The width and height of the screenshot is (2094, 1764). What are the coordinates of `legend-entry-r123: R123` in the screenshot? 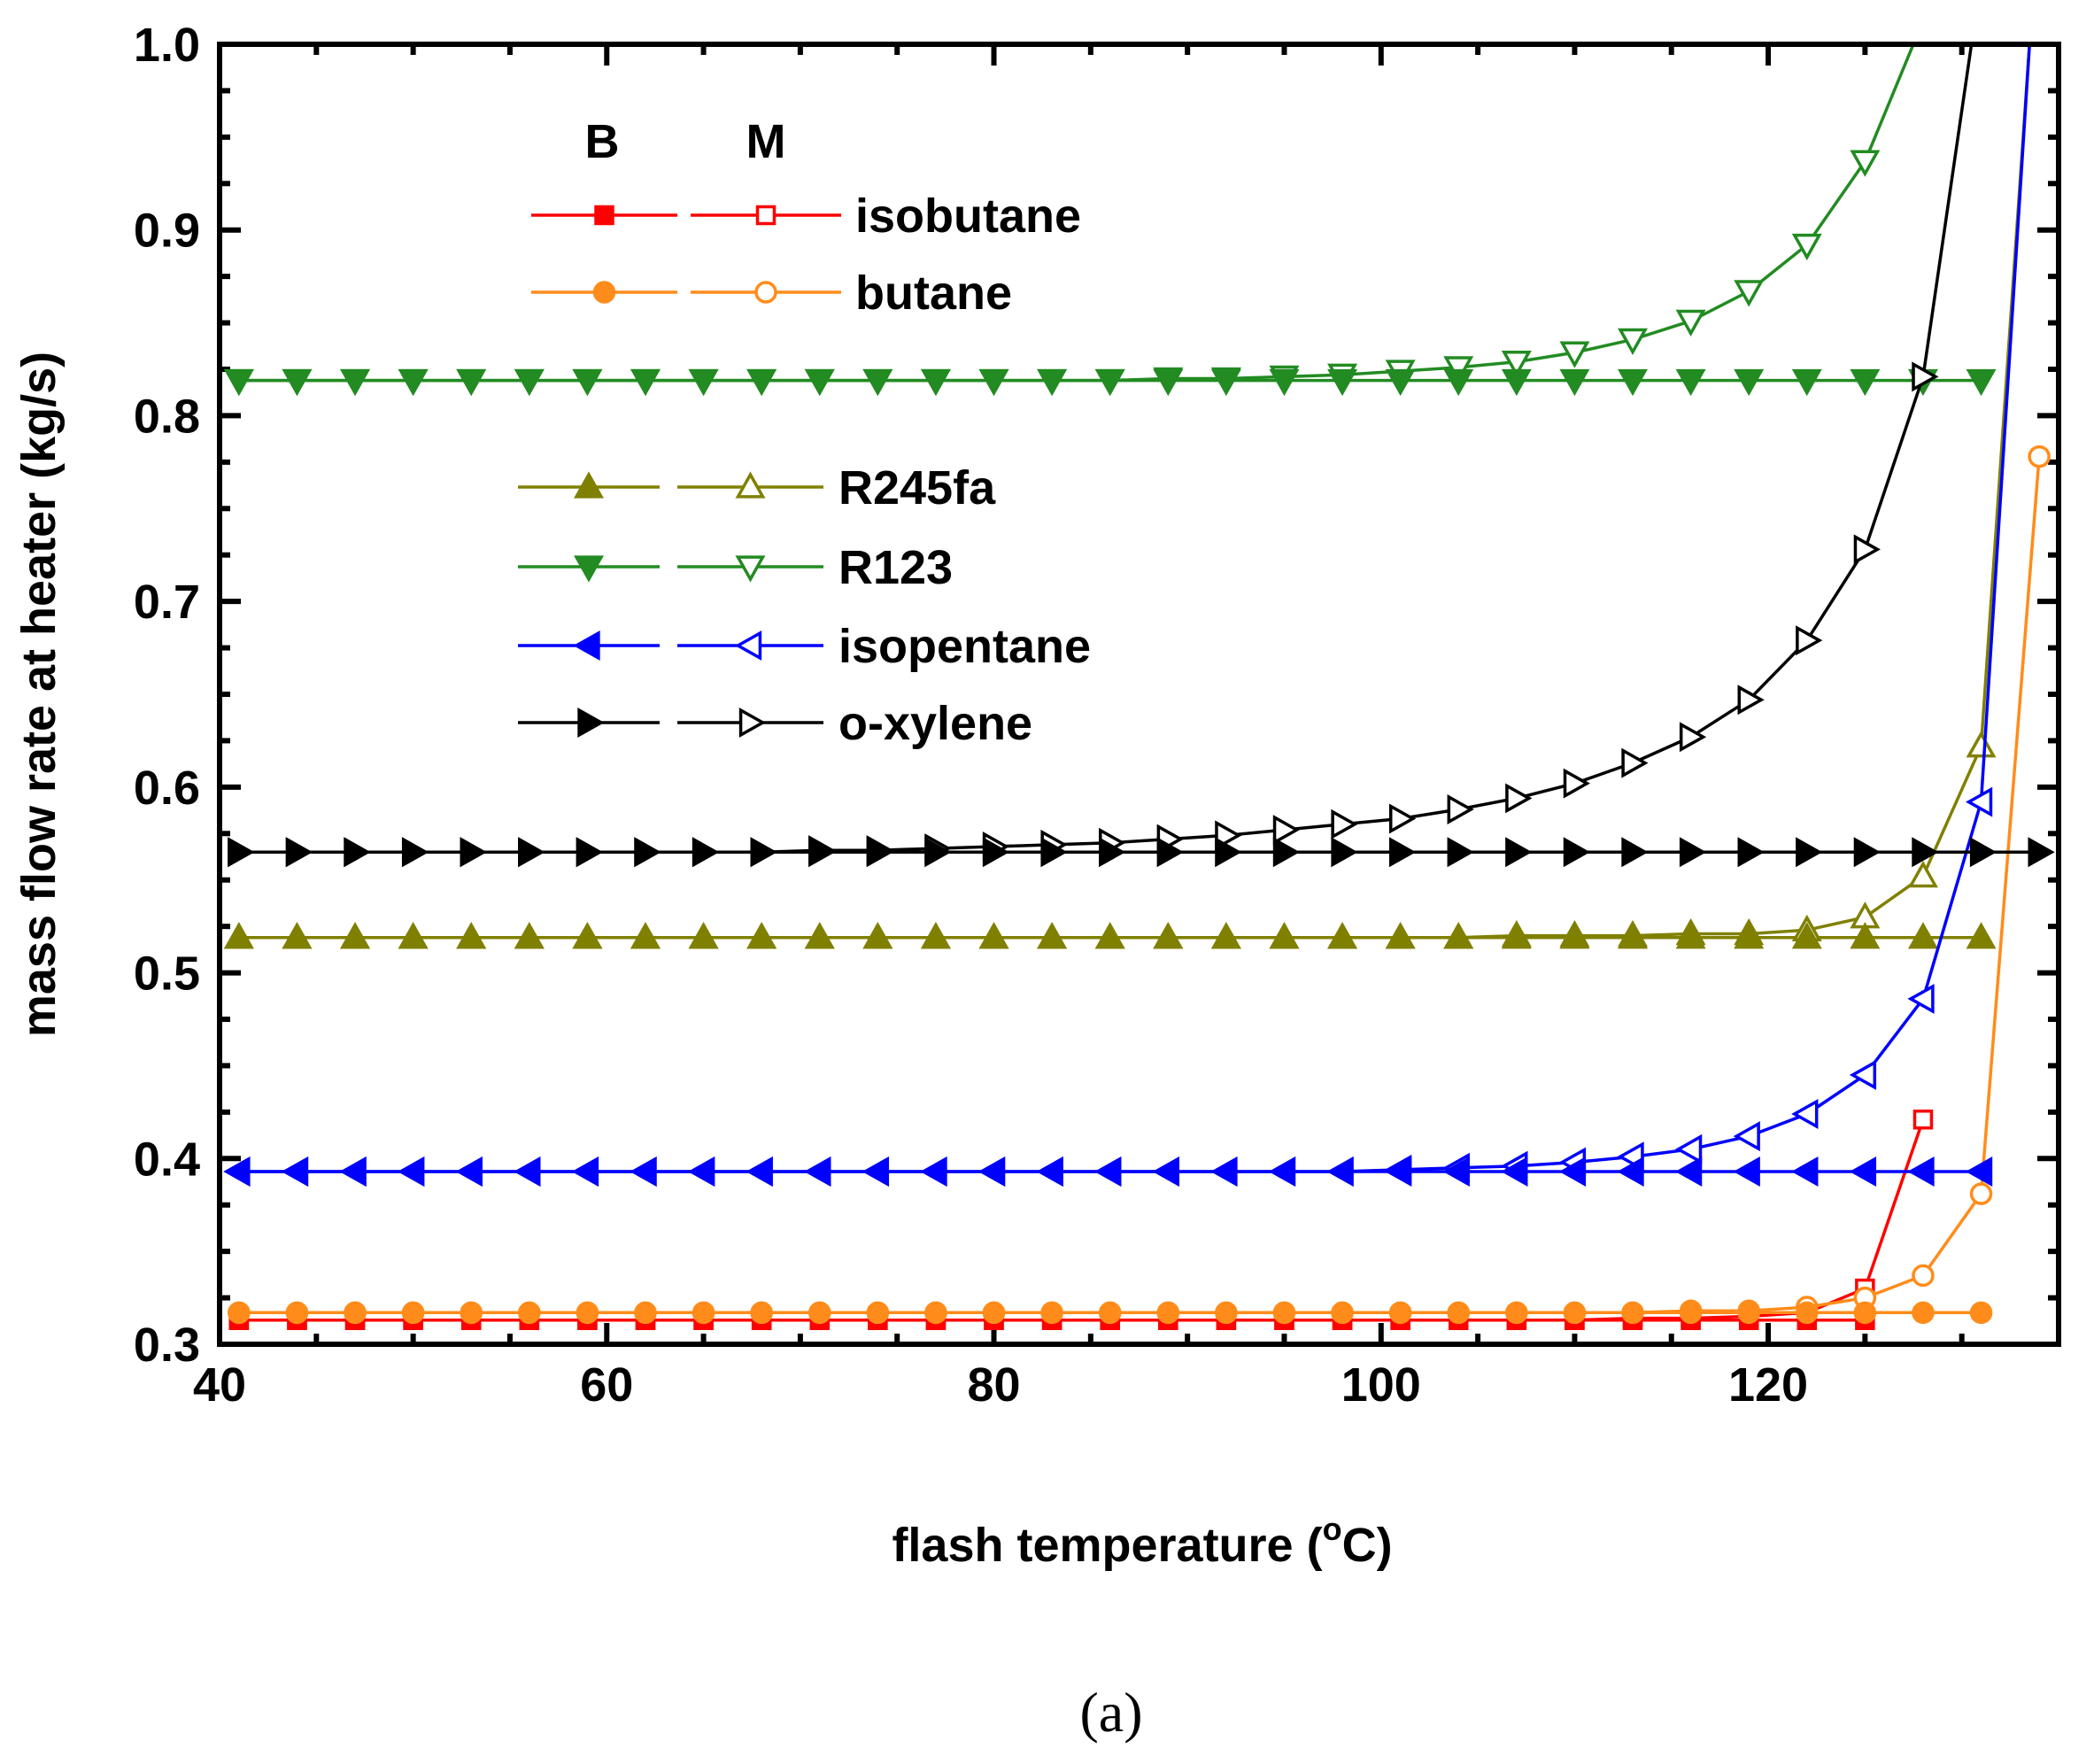 It's located at (735, 567).